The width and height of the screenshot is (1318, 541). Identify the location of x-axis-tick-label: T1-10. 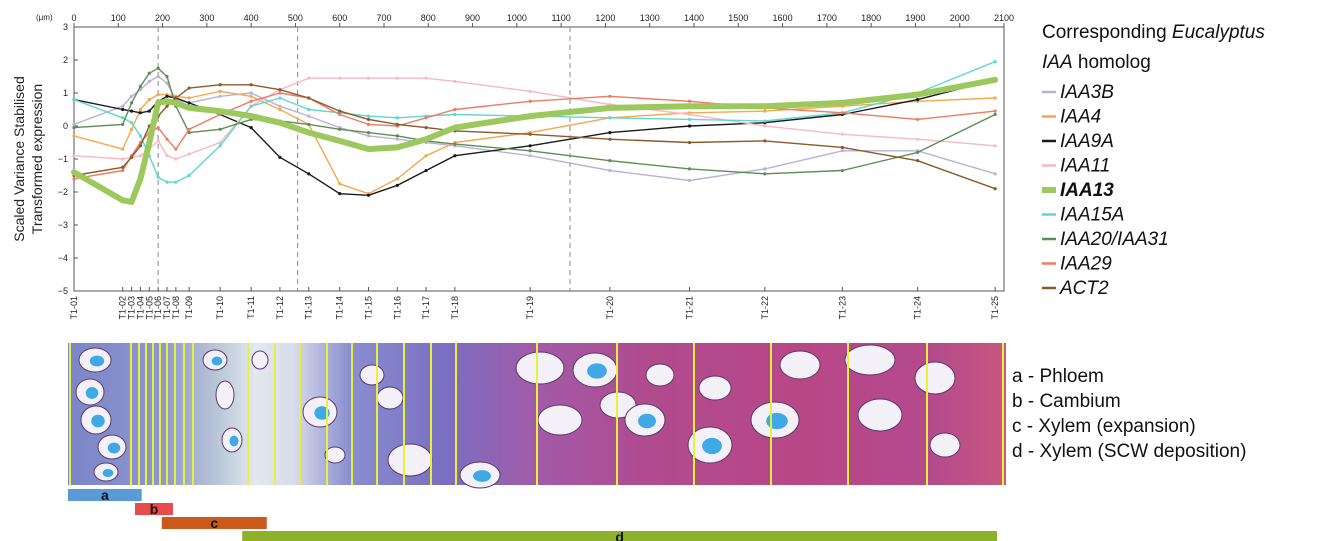
(220, 308).